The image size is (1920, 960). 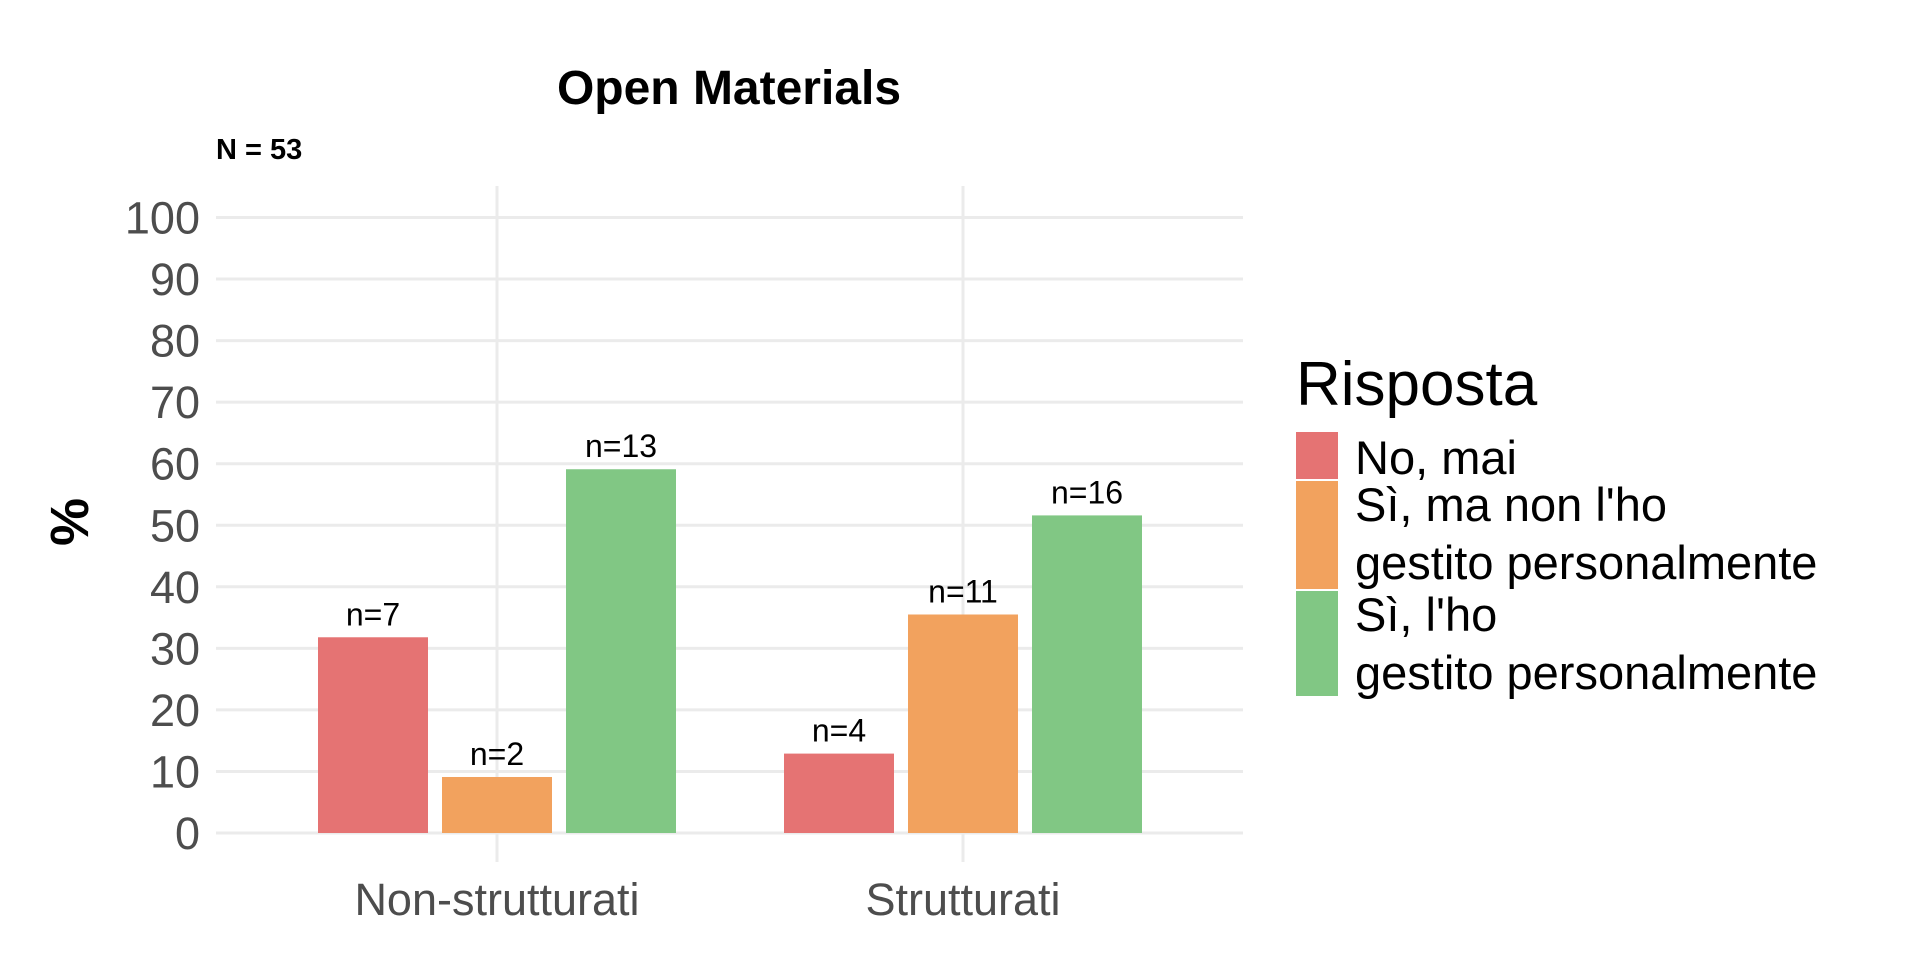 I want to click on data-label: n=13, so click(x=621, y=446).